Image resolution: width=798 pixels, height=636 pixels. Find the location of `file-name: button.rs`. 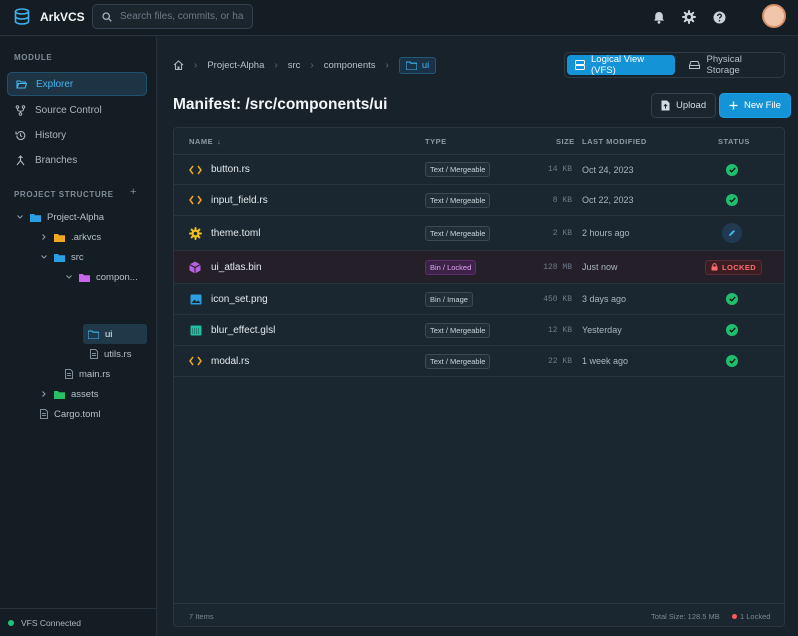

file-name: button.rs is located at coordinates (230, 169).